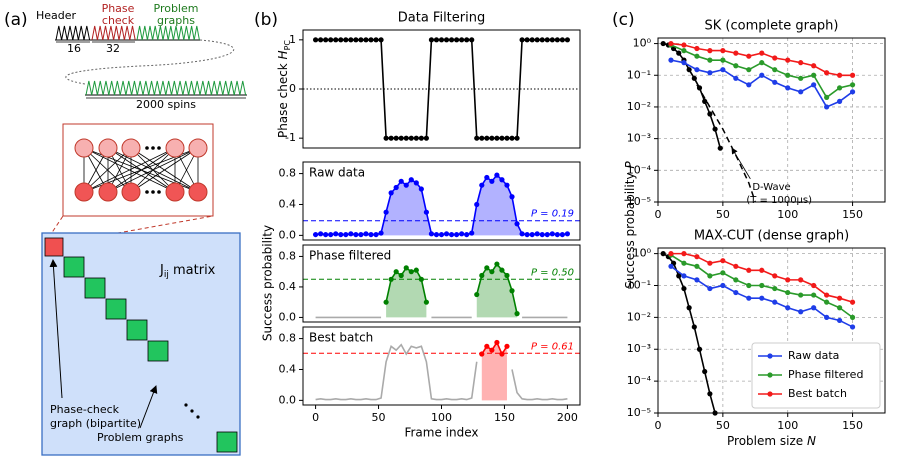  Describe the element at coordinates (567, 417) in the screenshot. I see `x-tick-label: 200` at that location.